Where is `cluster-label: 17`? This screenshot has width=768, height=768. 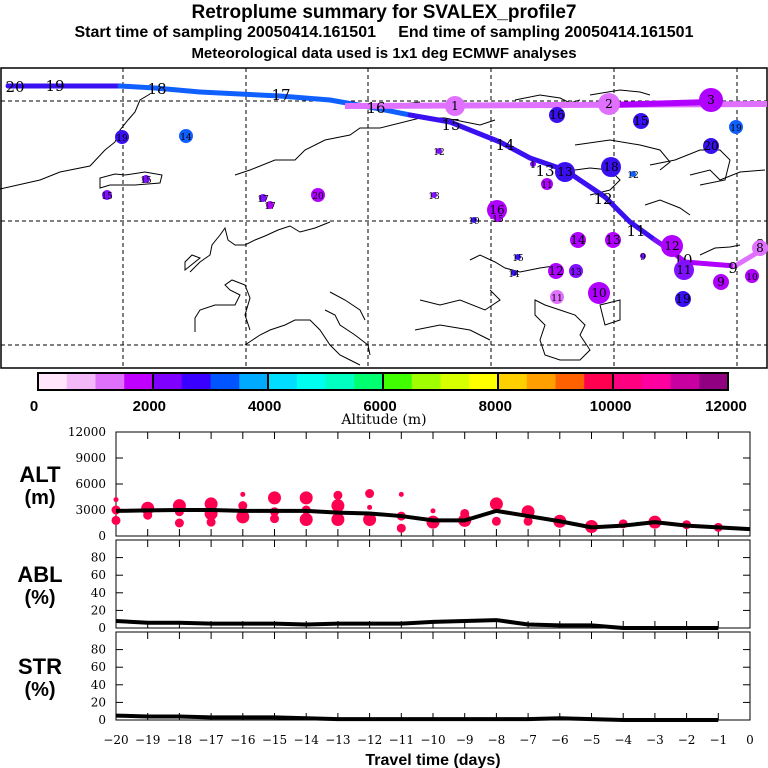
cluster-label: 17 is located at coordinates (263, 200).